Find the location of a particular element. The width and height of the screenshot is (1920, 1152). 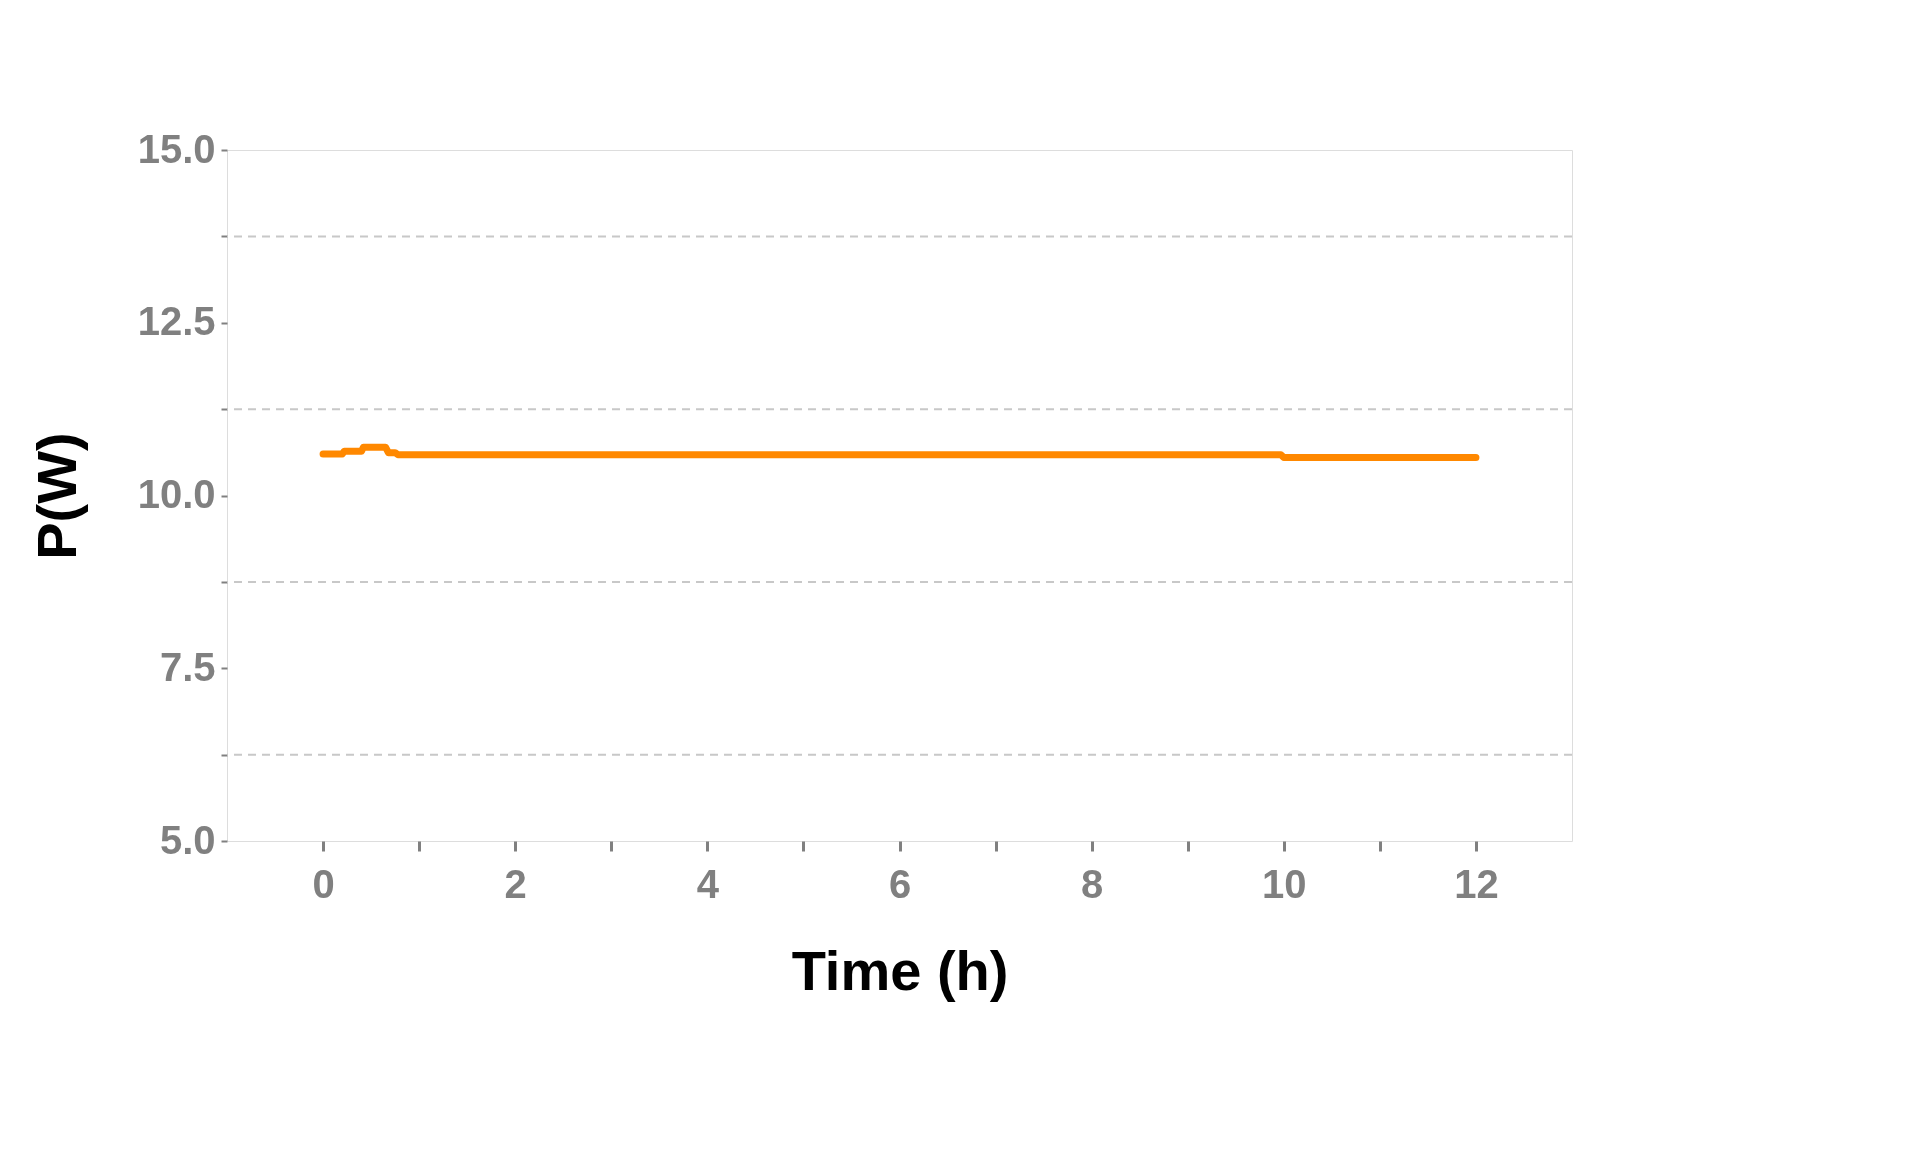

x-tick-label: 10 is located at coordinates (1284, 883).